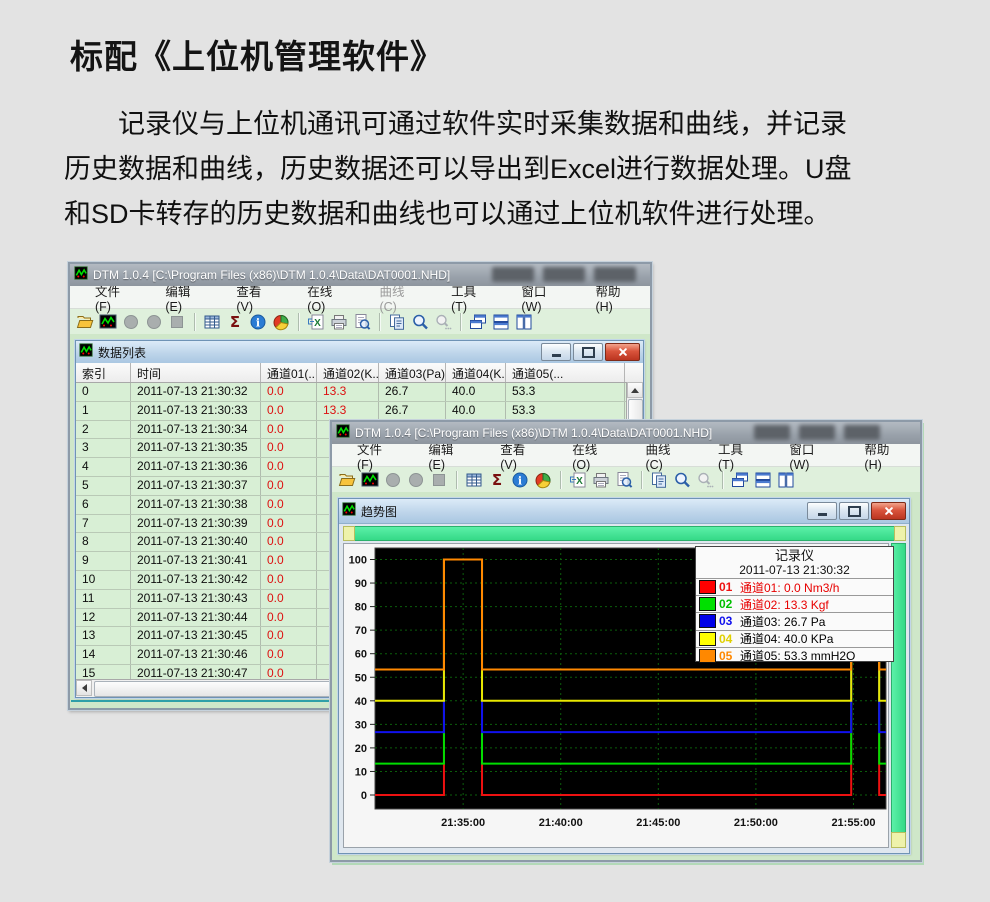  What do you see at coordinates (658, 823) in the screenshot?
I see `svg-text: 21:45:00` at bounding box center [658, 823].